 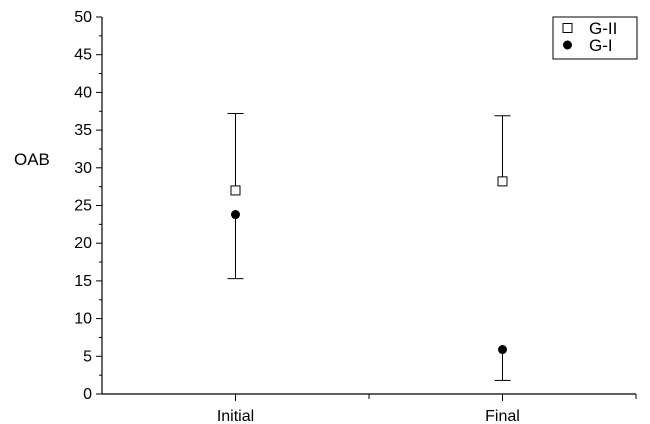 What do you see at coordinates (83, 319) in the screenshot?
I see `y-tick-label: 10` at bounding box center [83, 319].